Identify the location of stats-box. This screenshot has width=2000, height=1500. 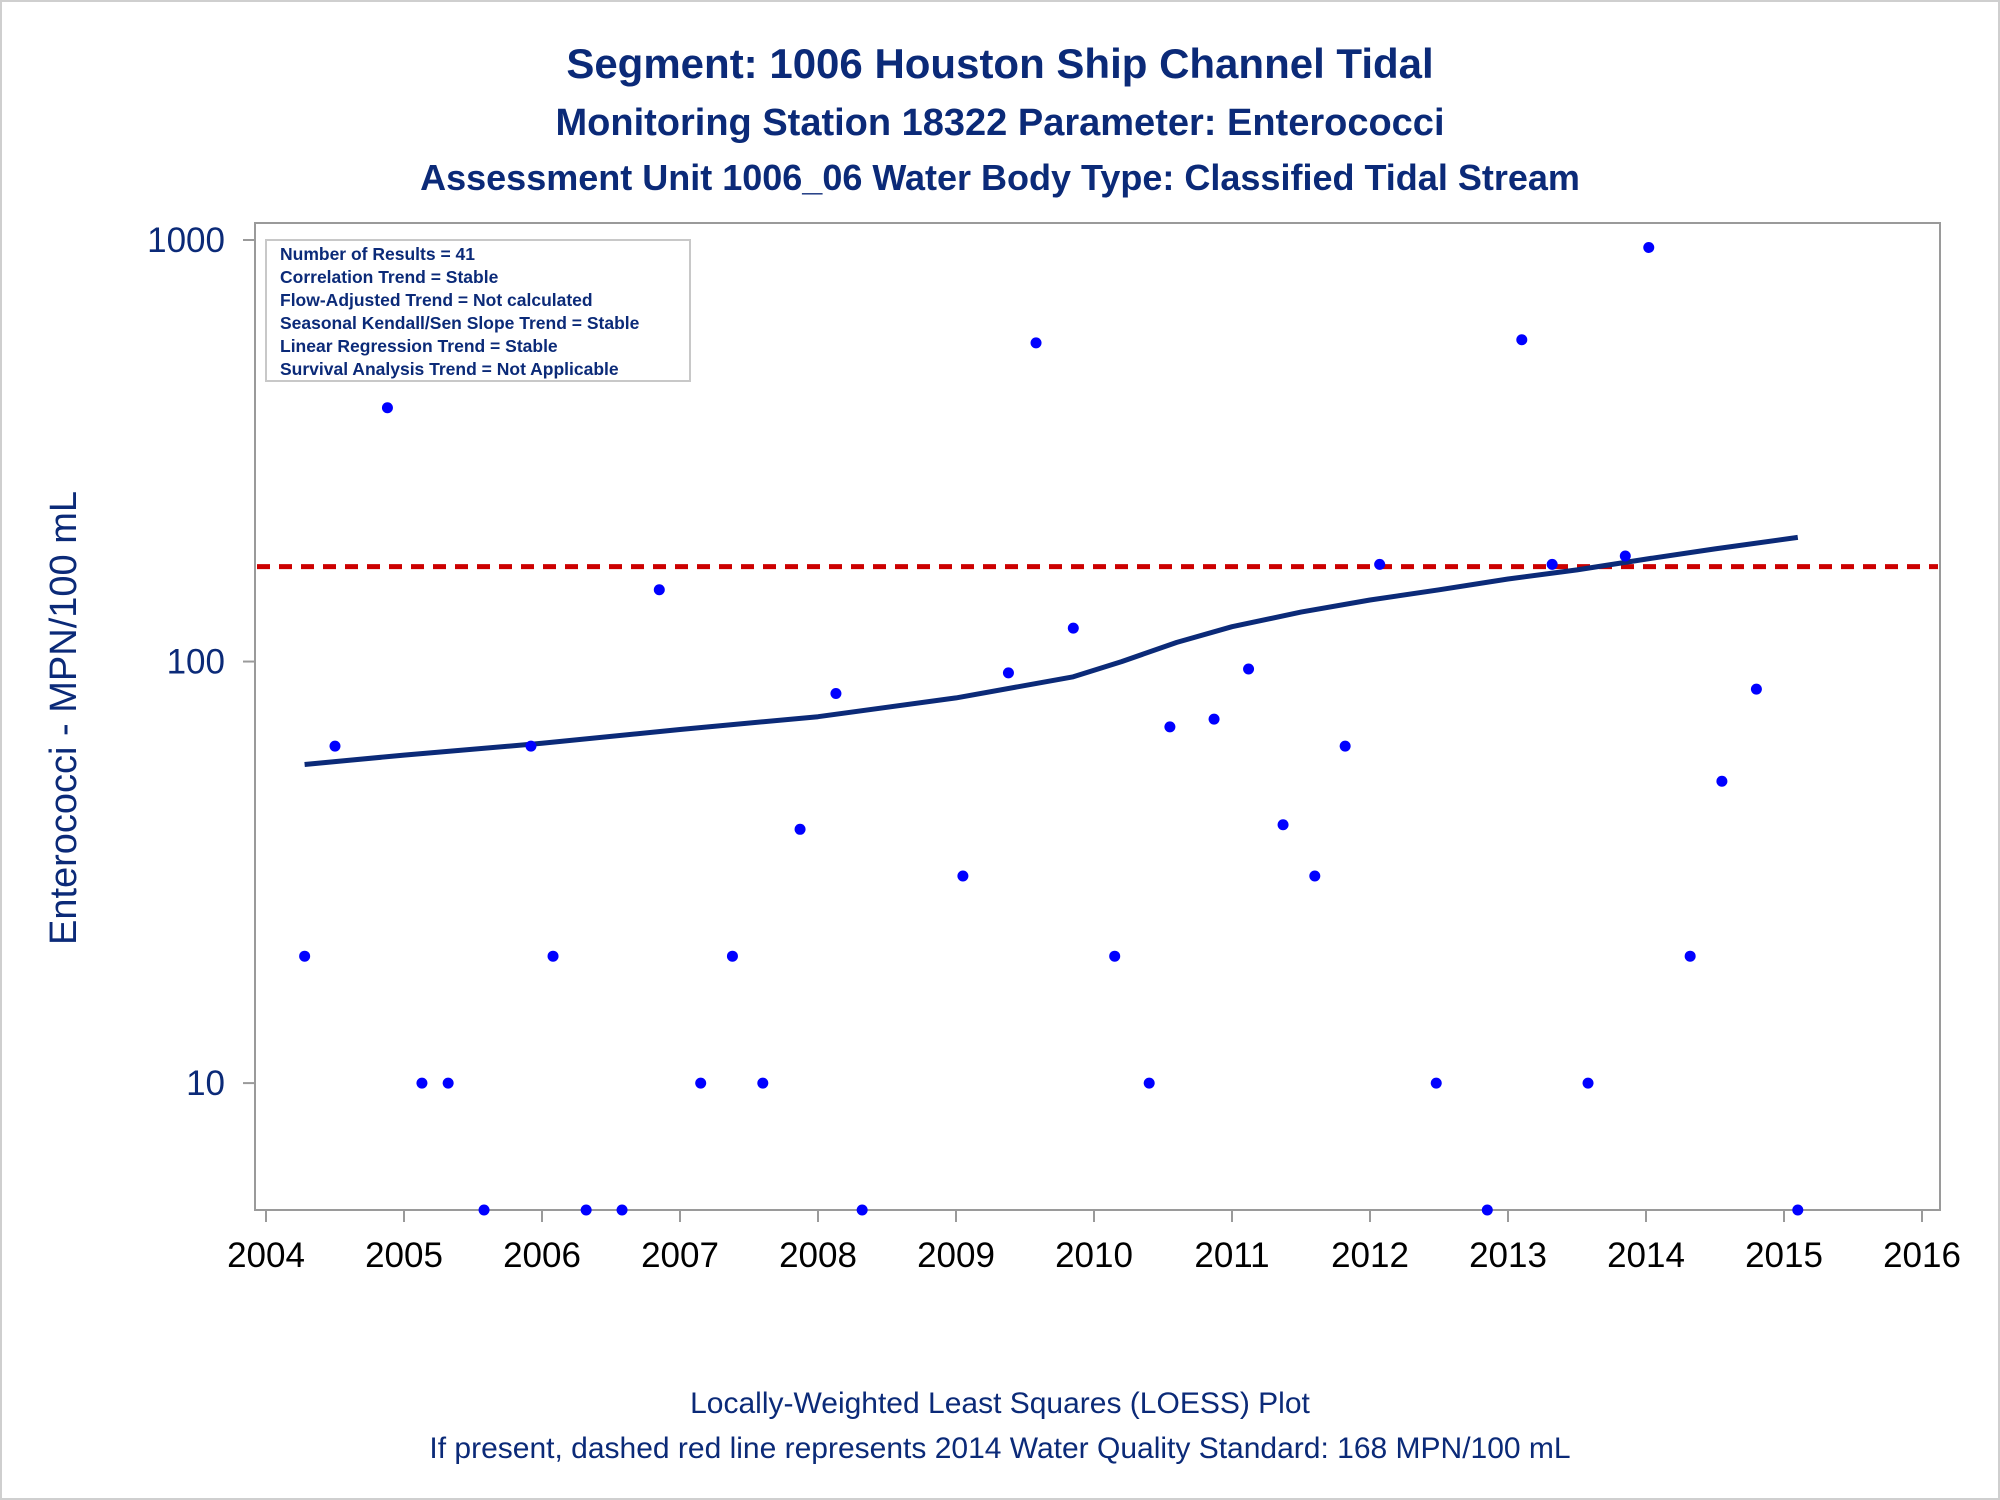
(478, 310).